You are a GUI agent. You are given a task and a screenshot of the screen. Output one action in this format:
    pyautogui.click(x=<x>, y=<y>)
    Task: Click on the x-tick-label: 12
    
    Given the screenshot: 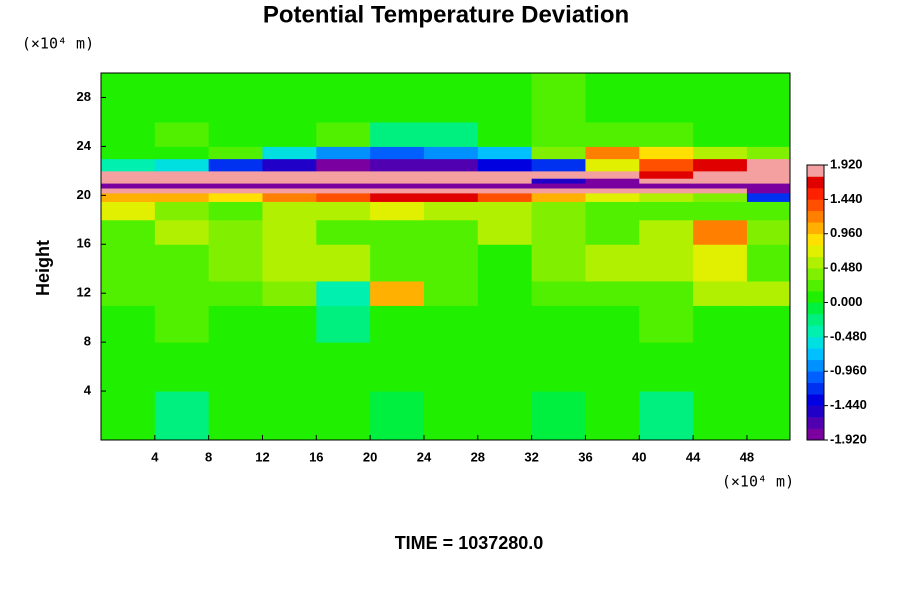 What is the action you would take?
    pyautogui.click(x=262, y=456)
    